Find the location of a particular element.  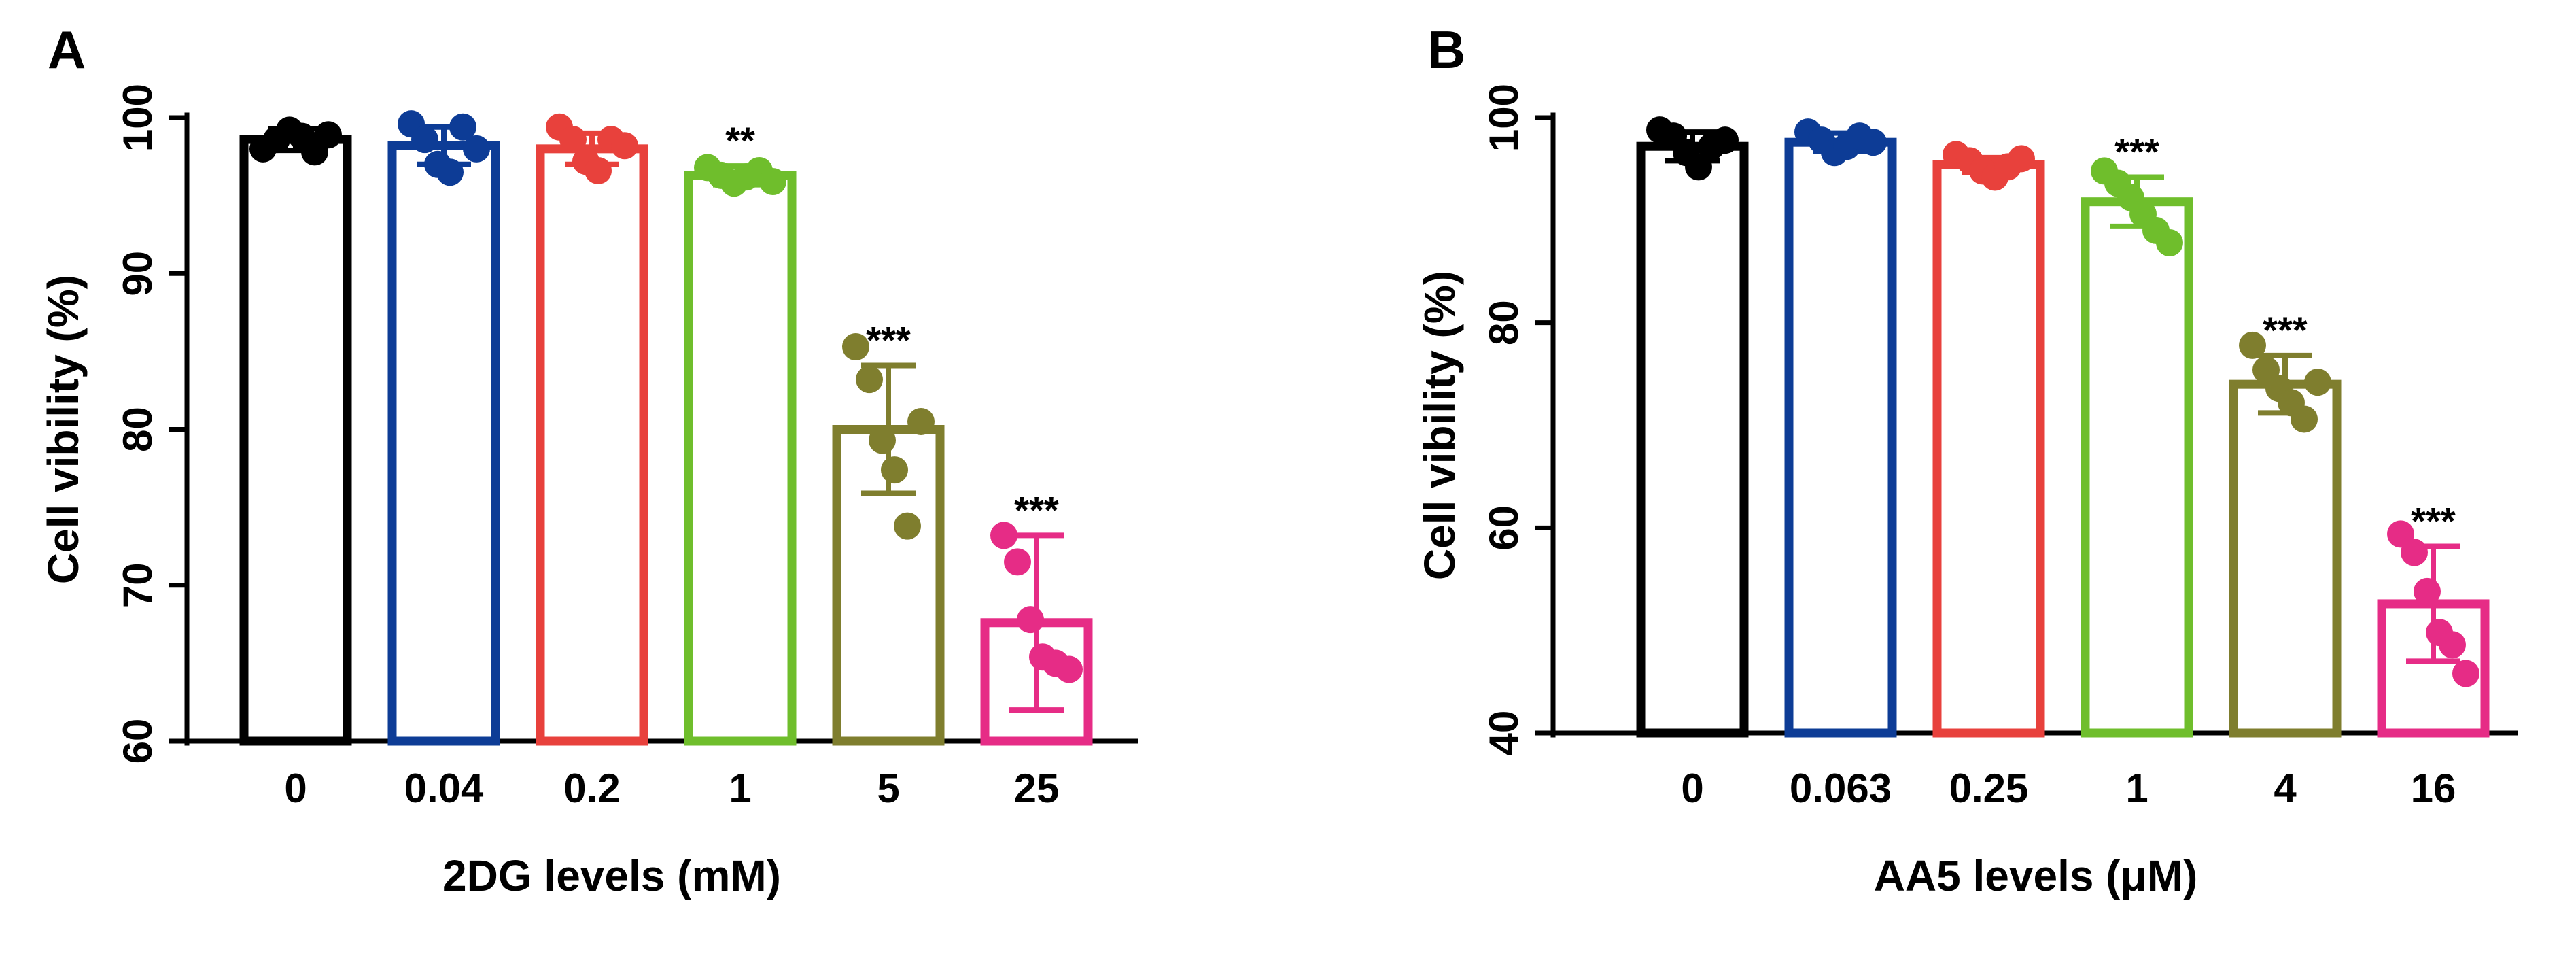

x-axis-title: 2DG levels (mM) is located at coordinates (611, 876).